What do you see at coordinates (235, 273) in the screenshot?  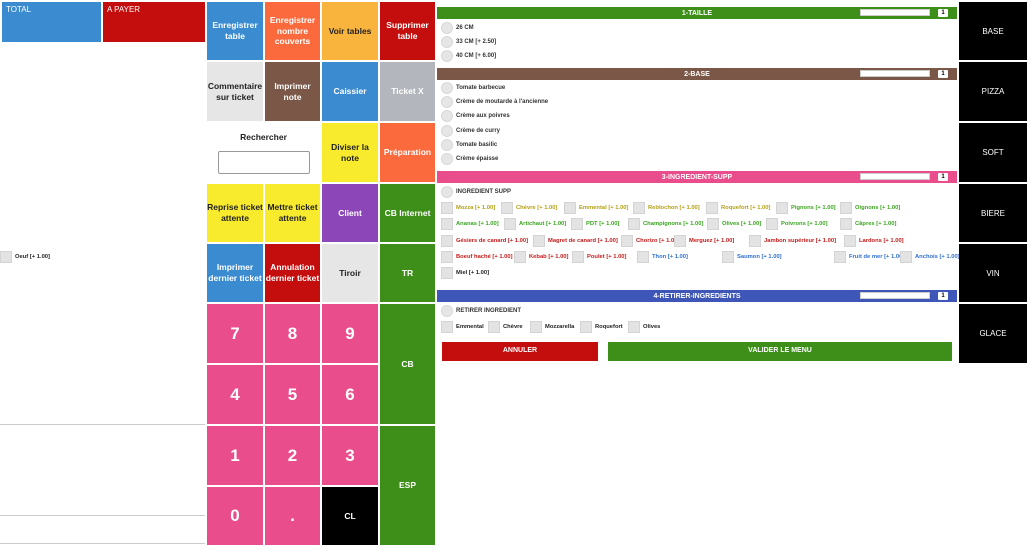 I see `print-last-ticket-button: Imprimer dernier ticket` at bounding box center [235, 273].